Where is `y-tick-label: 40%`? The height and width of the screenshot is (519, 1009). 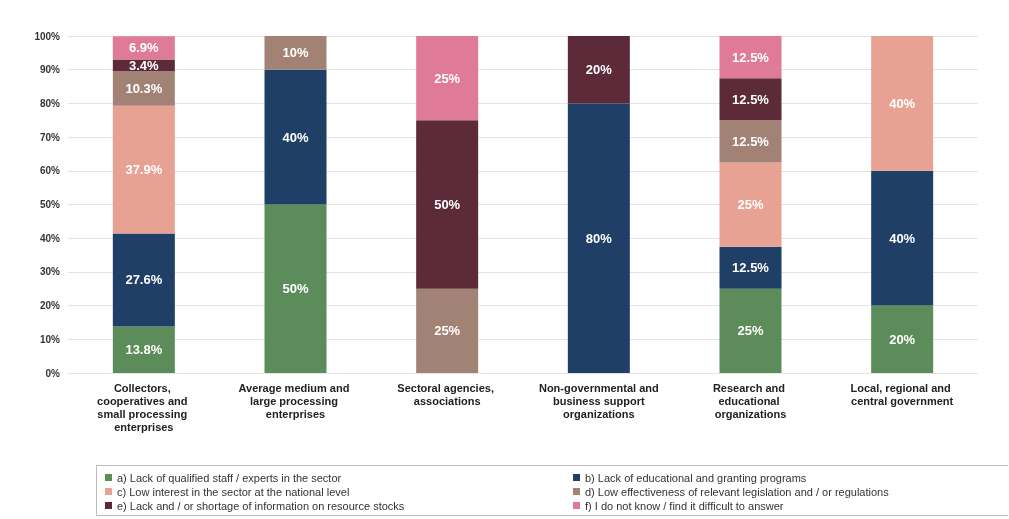
y-tick-label: 40% is located at coordinates (50, 238).